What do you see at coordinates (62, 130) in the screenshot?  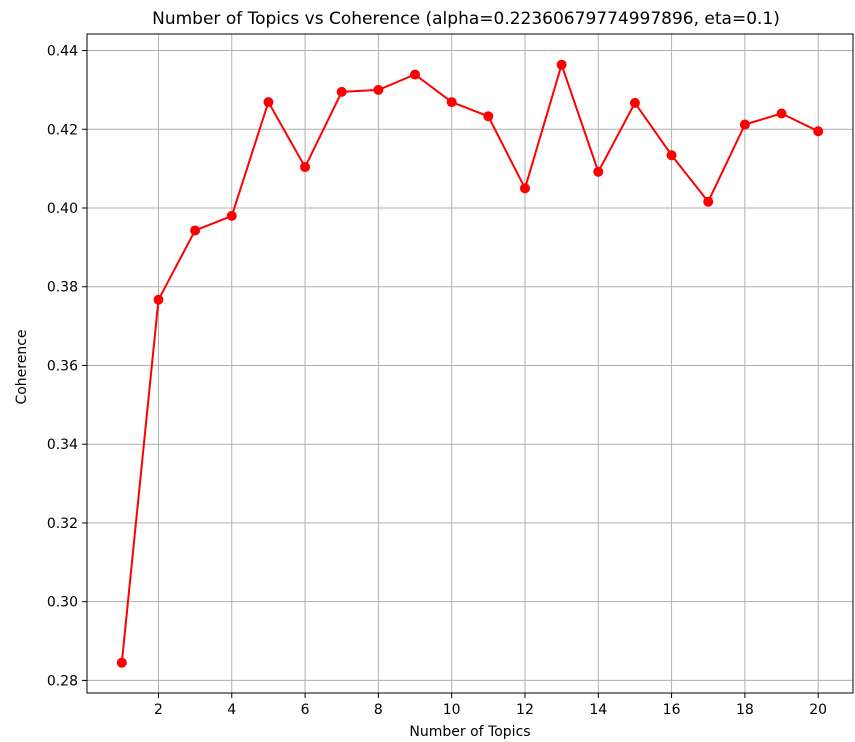 I see `y-tick-label: 0.42` at bounding box center [62, 130].